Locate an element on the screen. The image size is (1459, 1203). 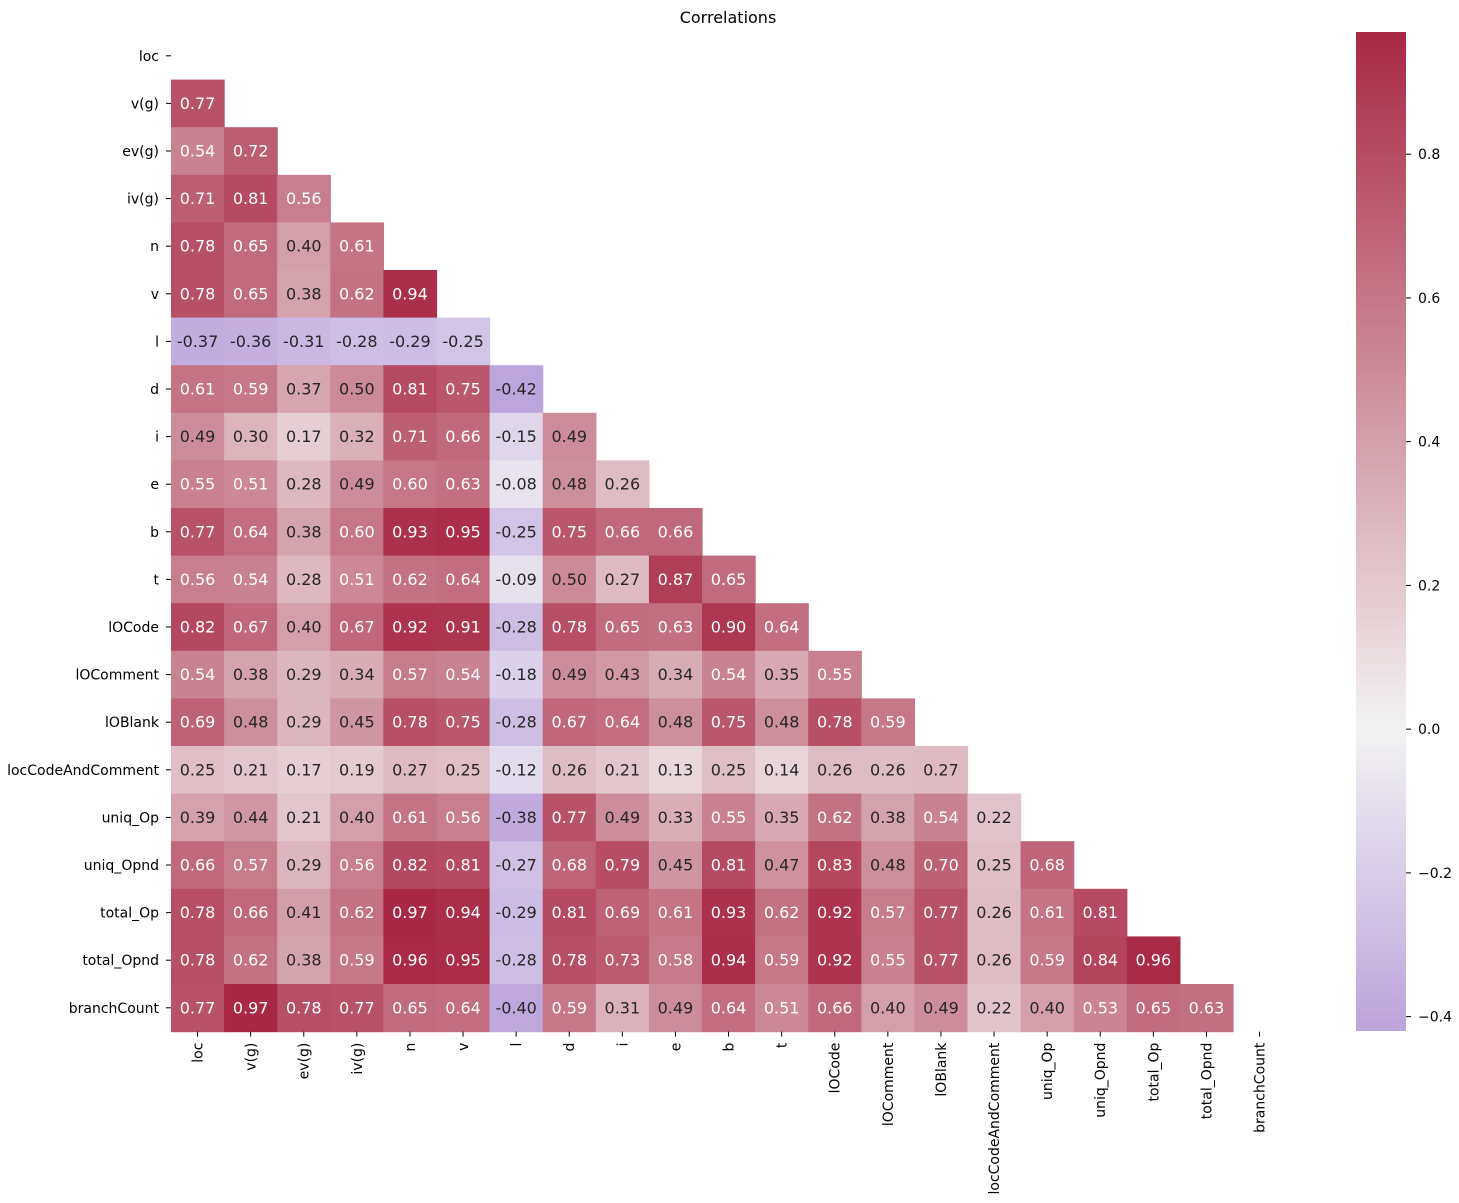
cell-value-label: 0.44 is located at coordinates (251, 817).